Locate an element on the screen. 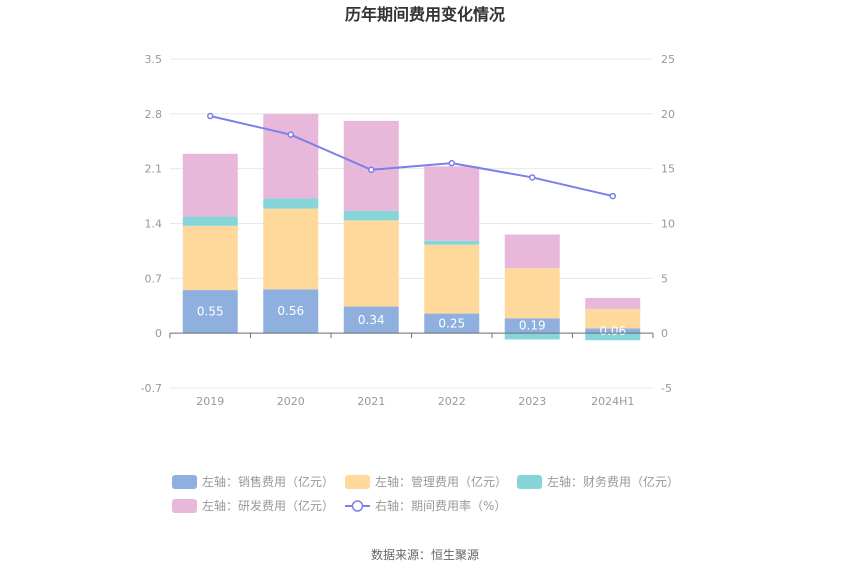 The width and height of the screenshot is (850, 575). left-tick-label: 0.7 is located at coordinates (154, 278).